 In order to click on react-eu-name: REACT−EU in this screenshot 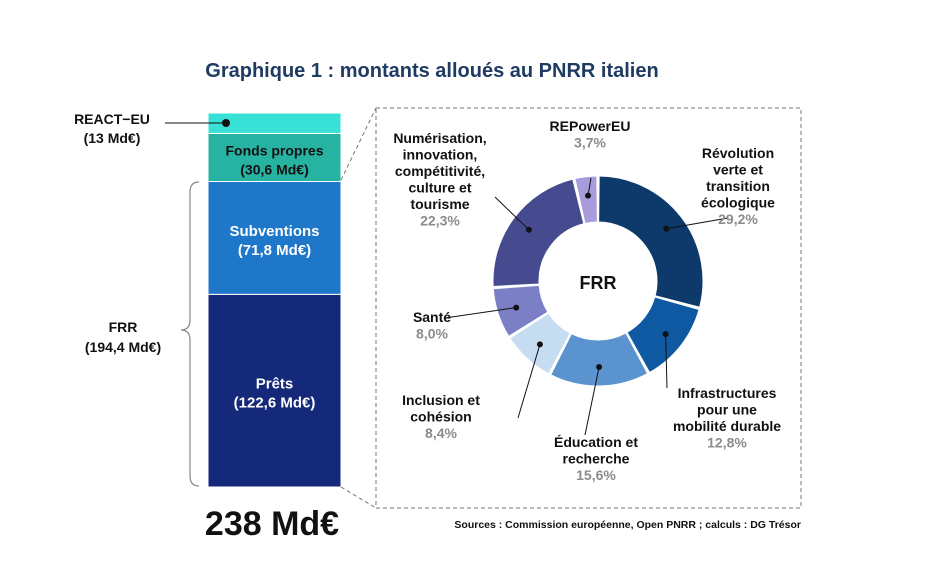, I will do `click(112, 119)`.